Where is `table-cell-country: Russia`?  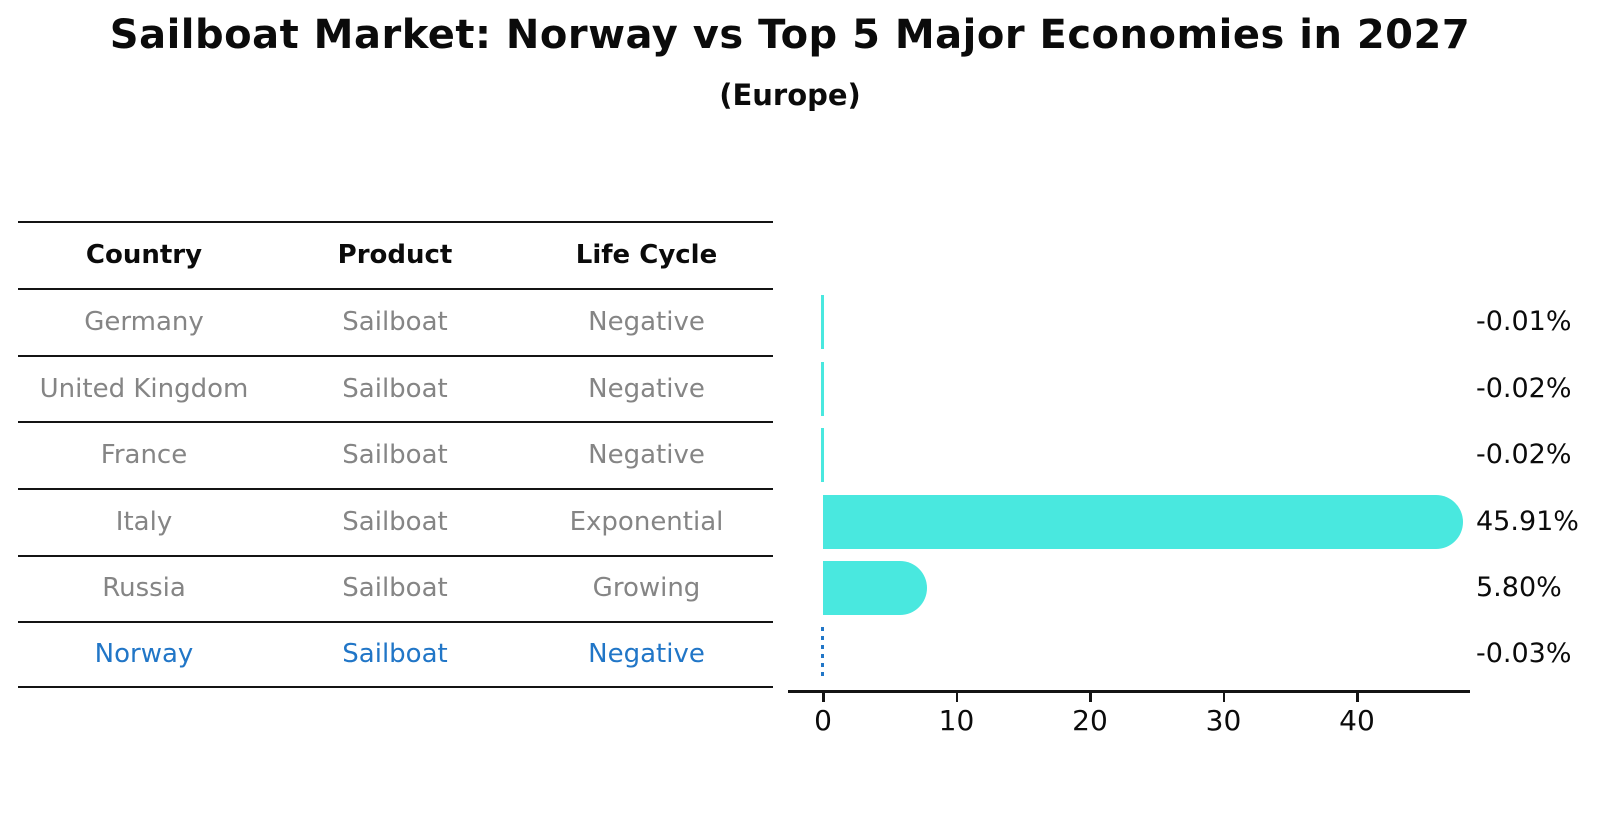
table-cell-country: Russia is located at coordinates (144, 588).